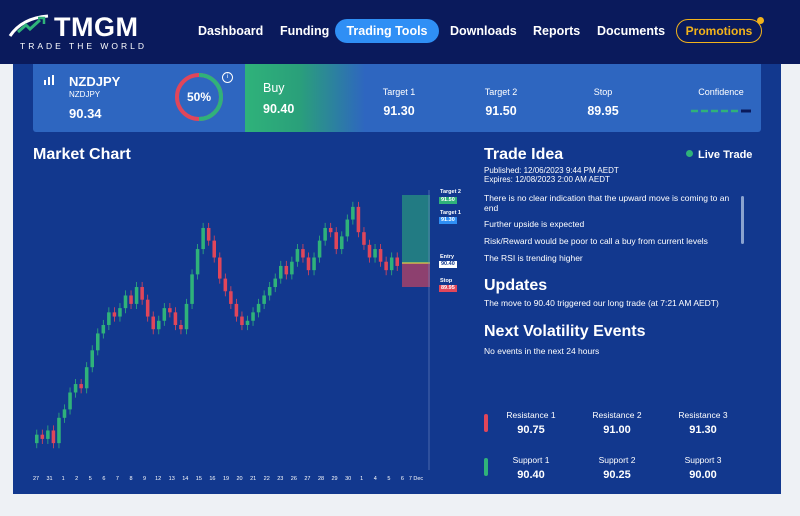  Describe the element at coordinates (486, 423) in the screenshot. I see `resistance-indicator` at that location.